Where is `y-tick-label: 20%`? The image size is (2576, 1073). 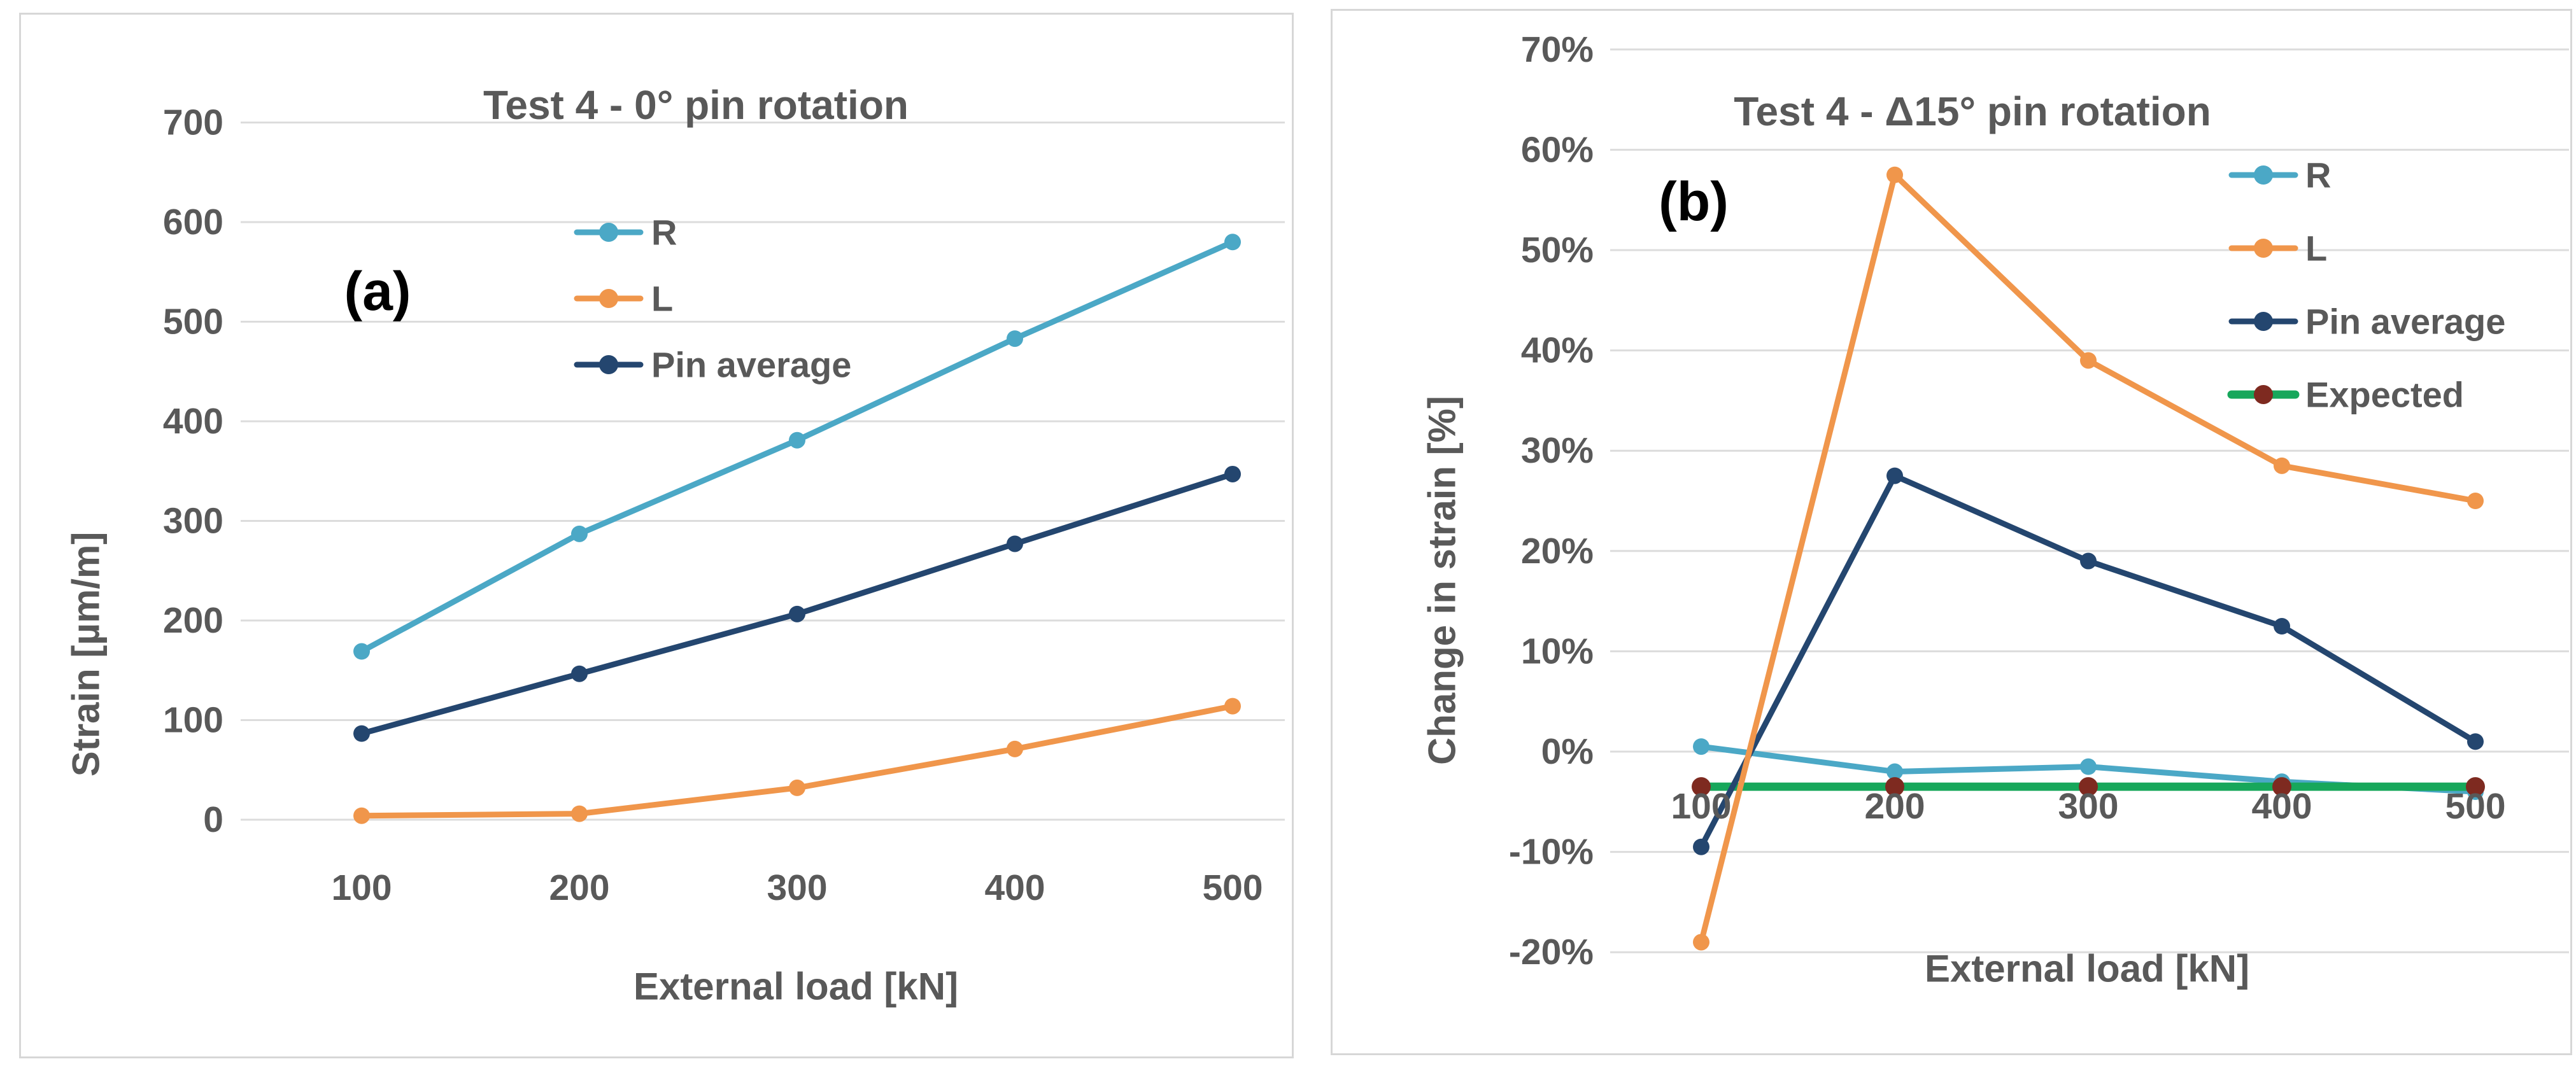
y-tick-label: 20% is located at coordinates (1557, 551).